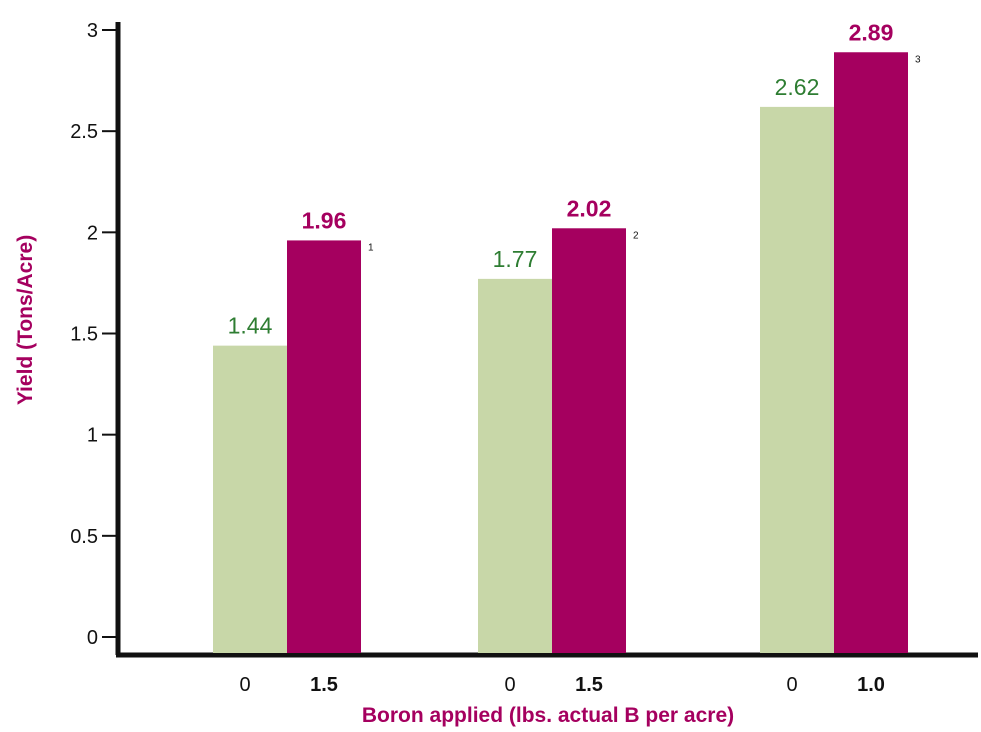 The image size is (981, 732). I want to click on x-tick-label: 1.0, so click(871, 685).